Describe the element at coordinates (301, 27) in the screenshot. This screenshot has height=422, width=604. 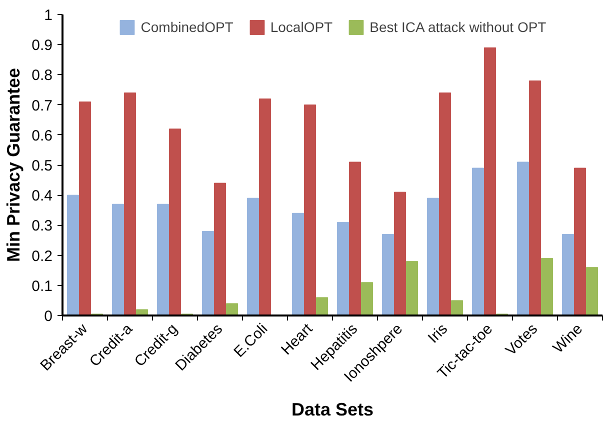
I see `legend-label: LocalOPT` at that location.